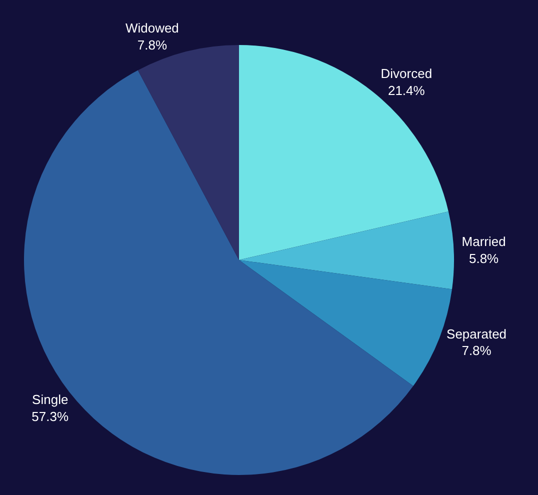 The image size is (538, 495). What do you see at coordinates (50, 416) in the screenshot?
I see `data-label: 57.3%` at bounding box center [50, 416].